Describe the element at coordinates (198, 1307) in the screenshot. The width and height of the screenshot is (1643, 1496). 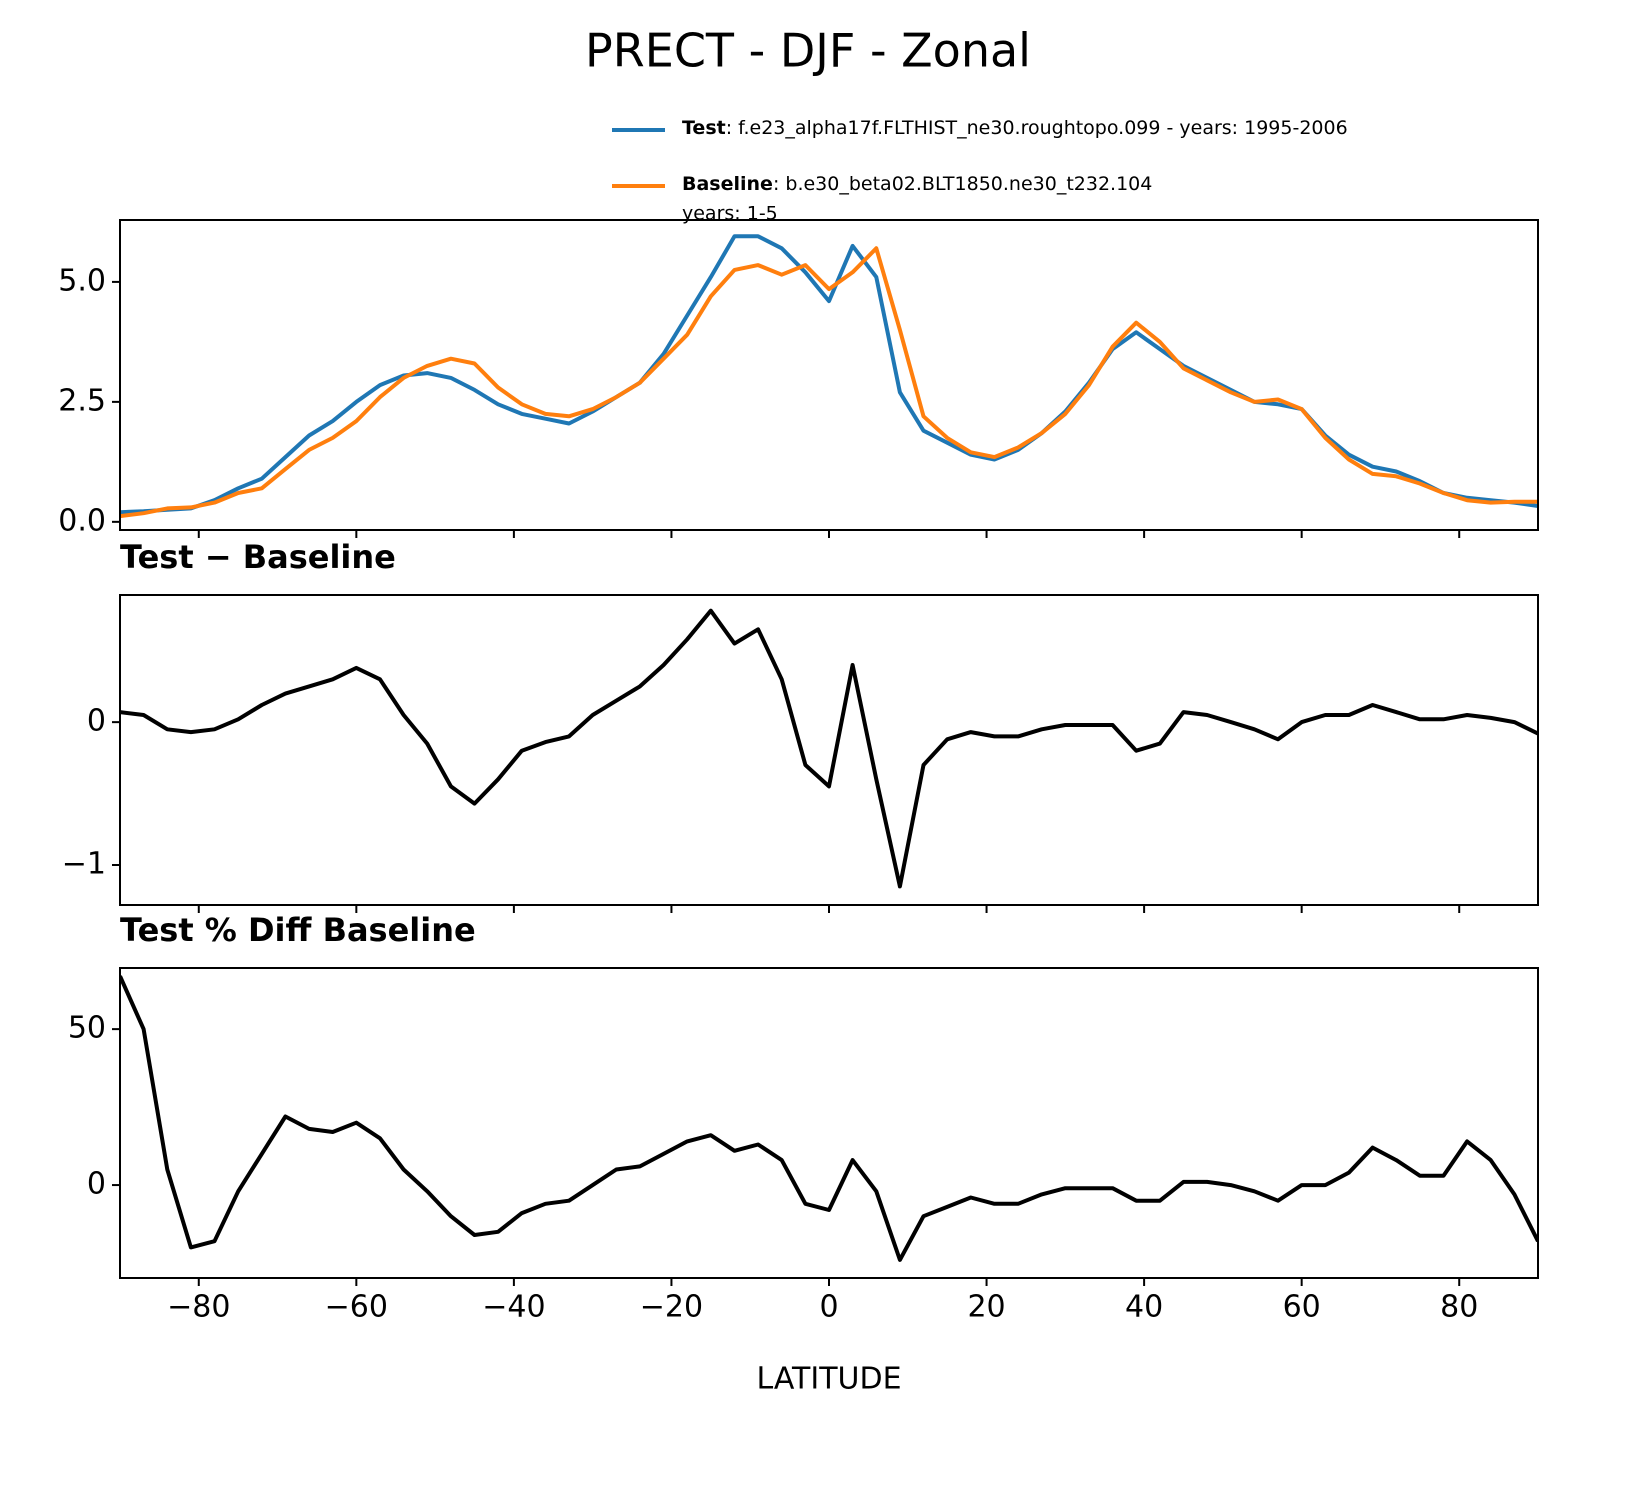
I see `x-tick-label: −80` at that location.